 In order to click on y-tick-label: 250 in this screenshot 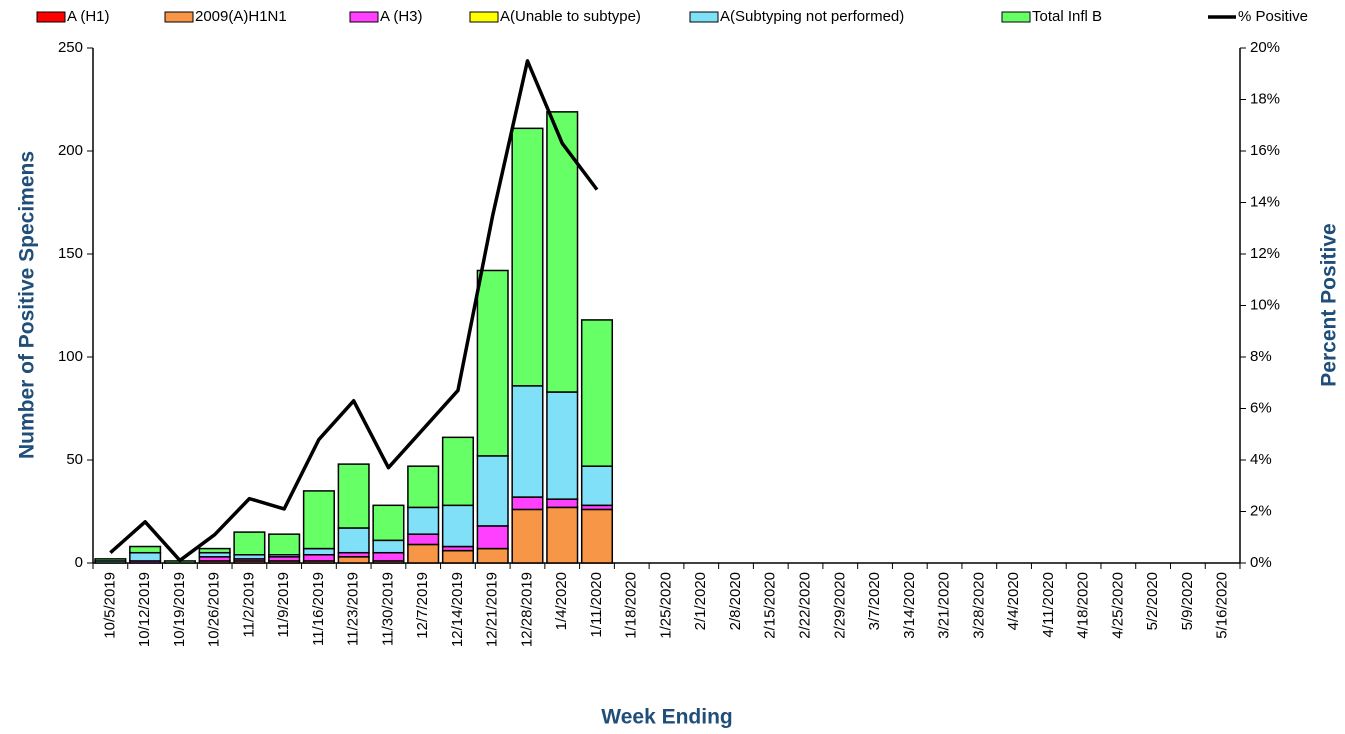, I will do `click(70, 47)`.